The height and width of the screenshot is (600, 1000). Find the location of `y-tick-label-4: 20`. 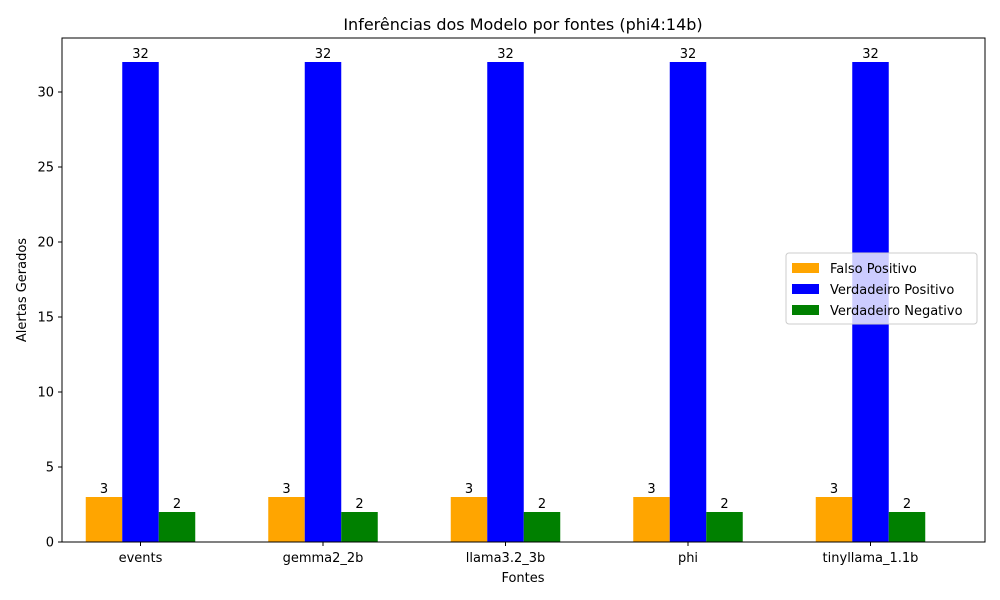

y-tick-label-4: 20 is located at coordinates (45, 243).